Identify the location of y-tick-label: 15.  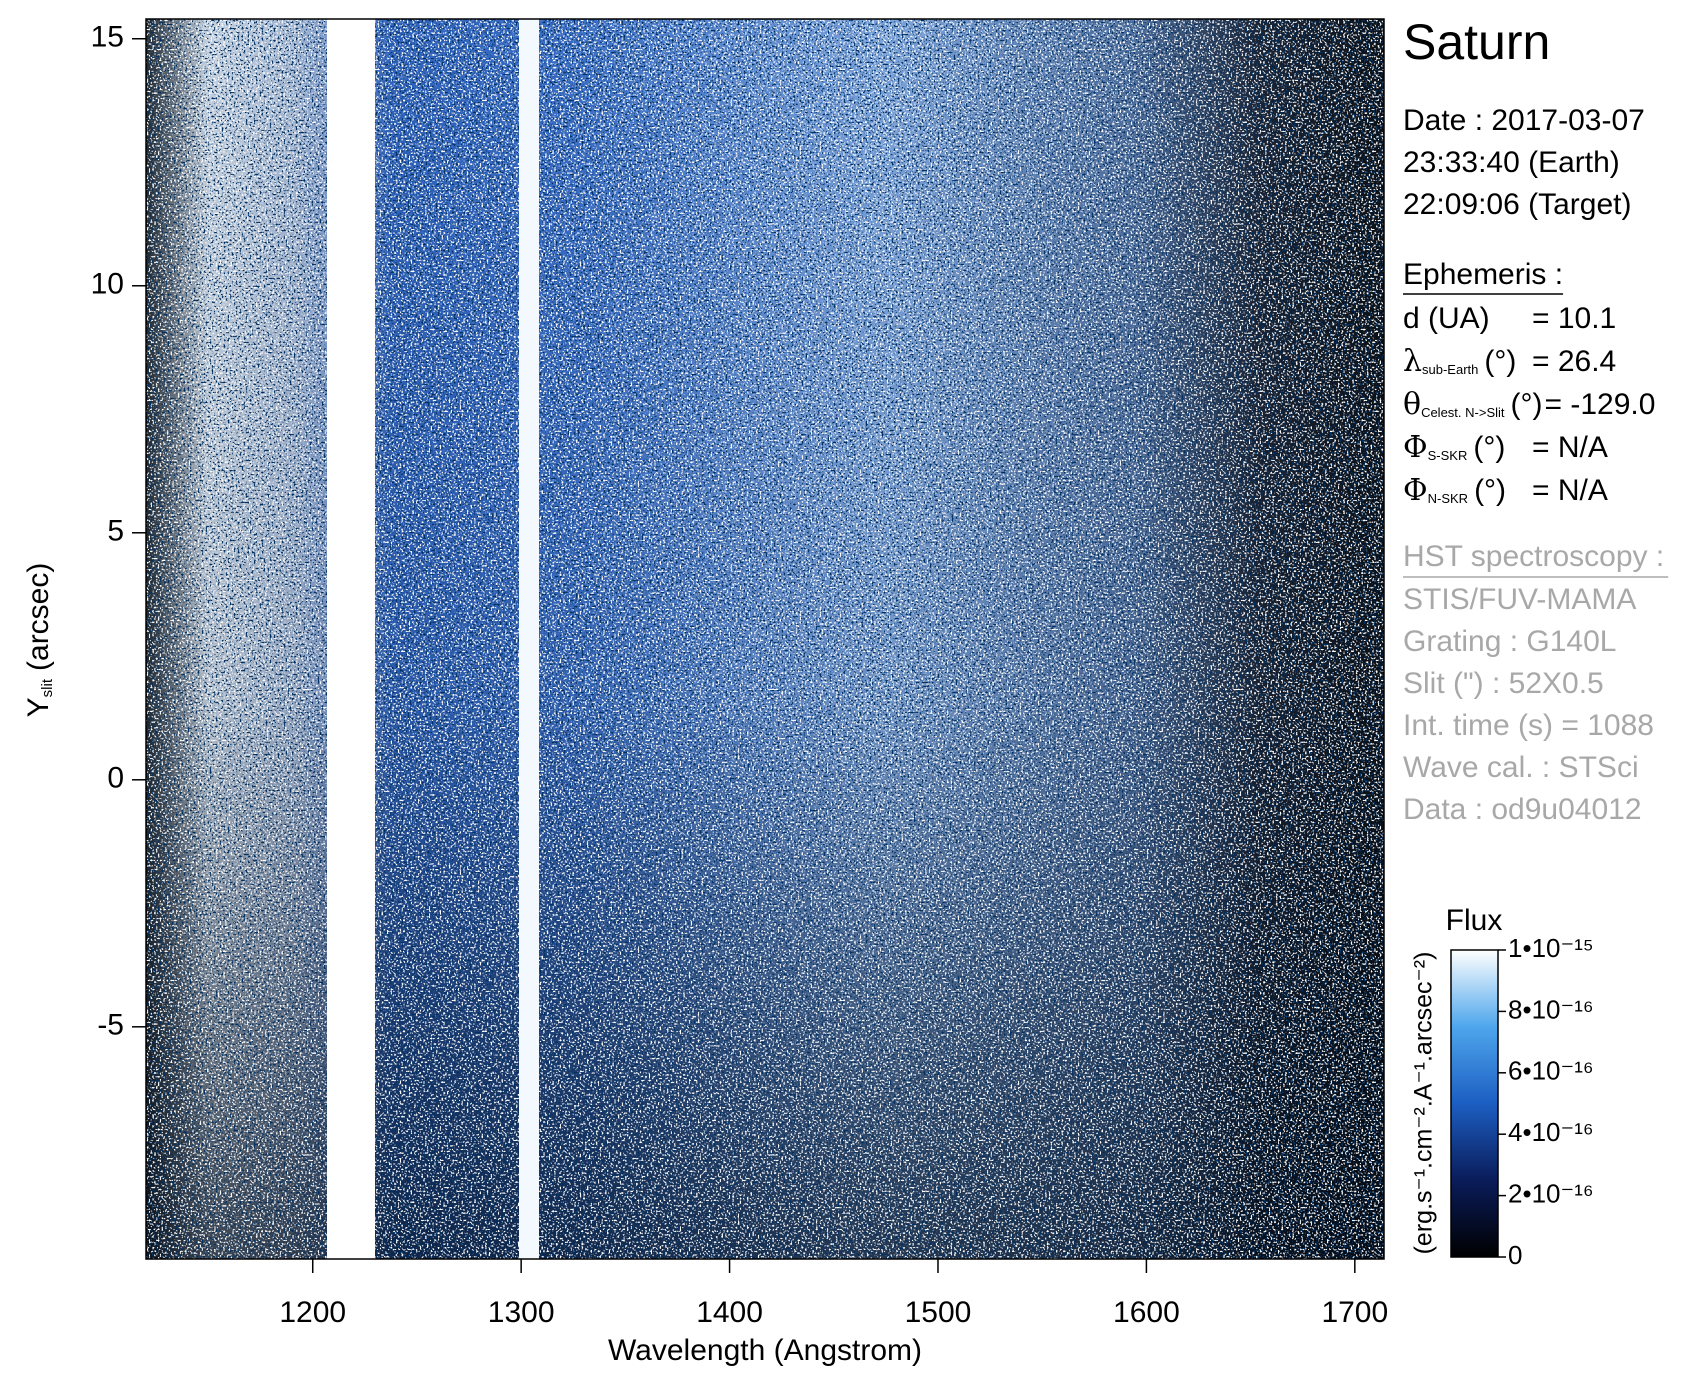
(107, 37).